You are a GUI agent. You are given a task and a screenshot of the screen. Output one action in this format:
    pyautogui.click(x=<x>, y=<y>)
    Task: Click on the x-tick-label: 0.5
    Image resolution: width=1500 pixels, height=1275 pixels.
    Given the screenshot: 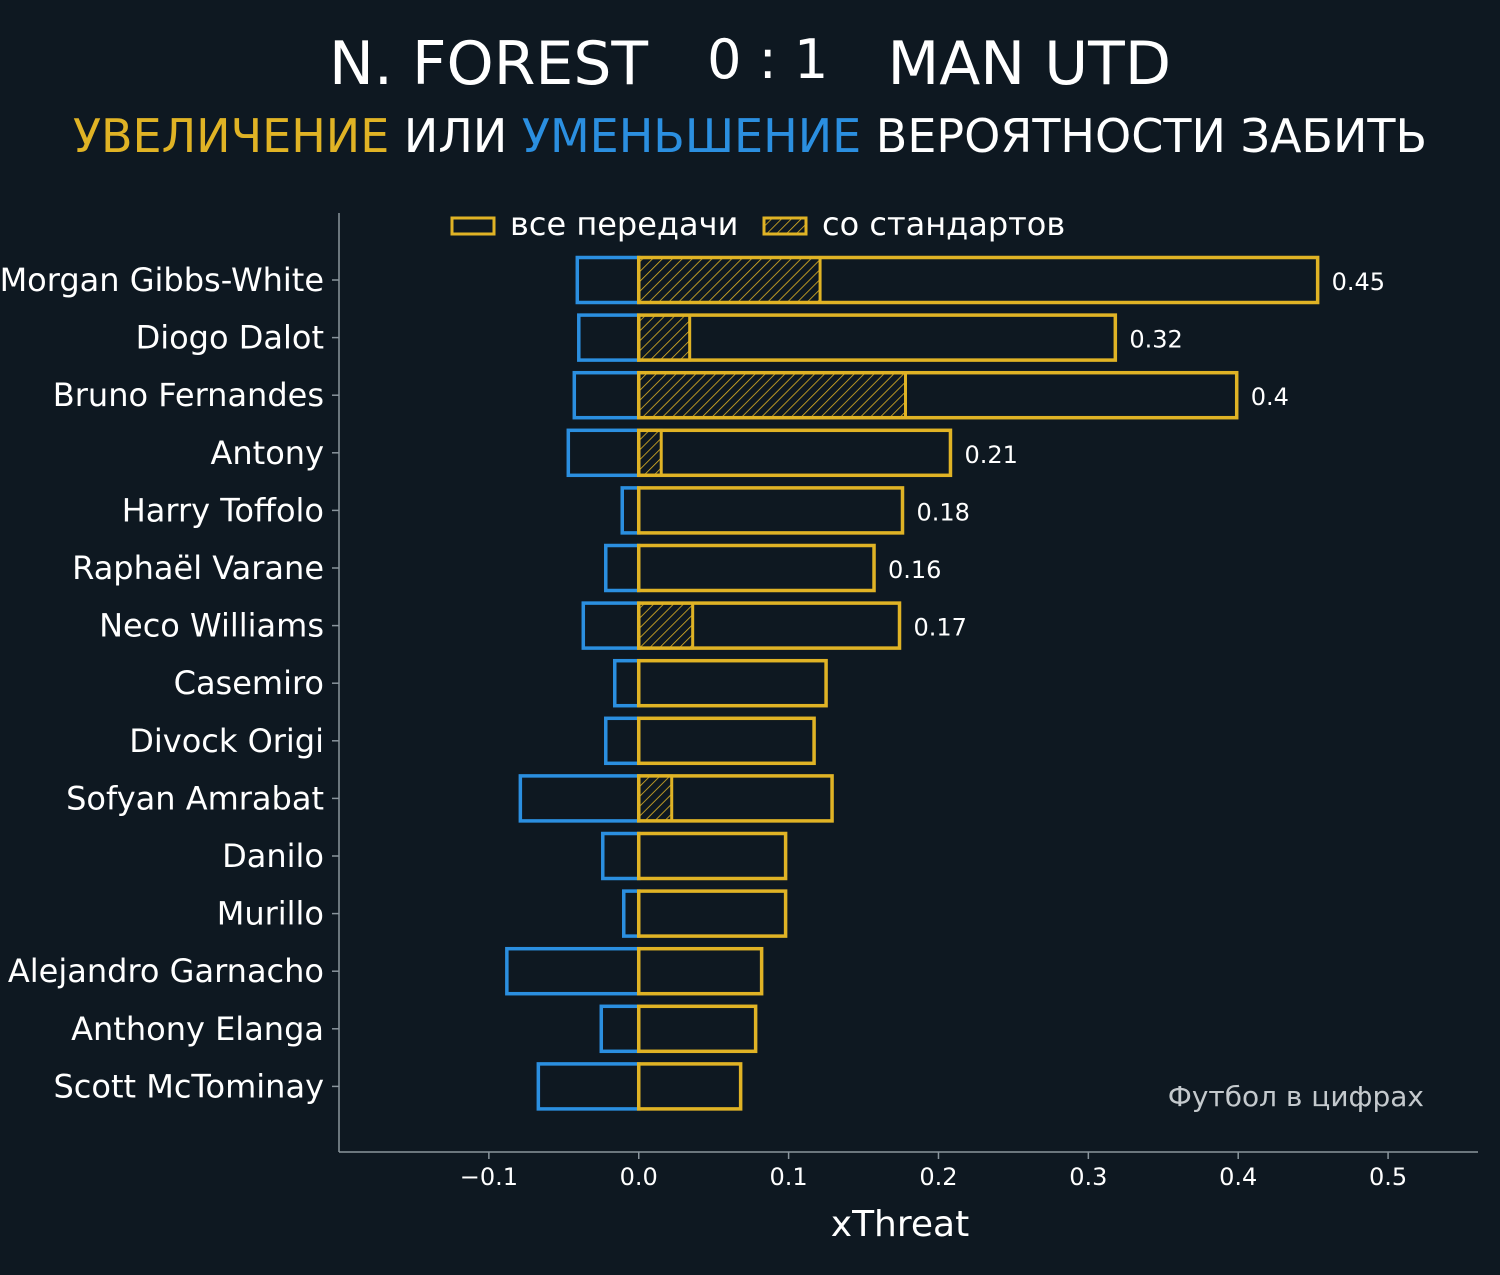 What is the action you would take?
    pyautogui.click(x=1388, y=1177)
    